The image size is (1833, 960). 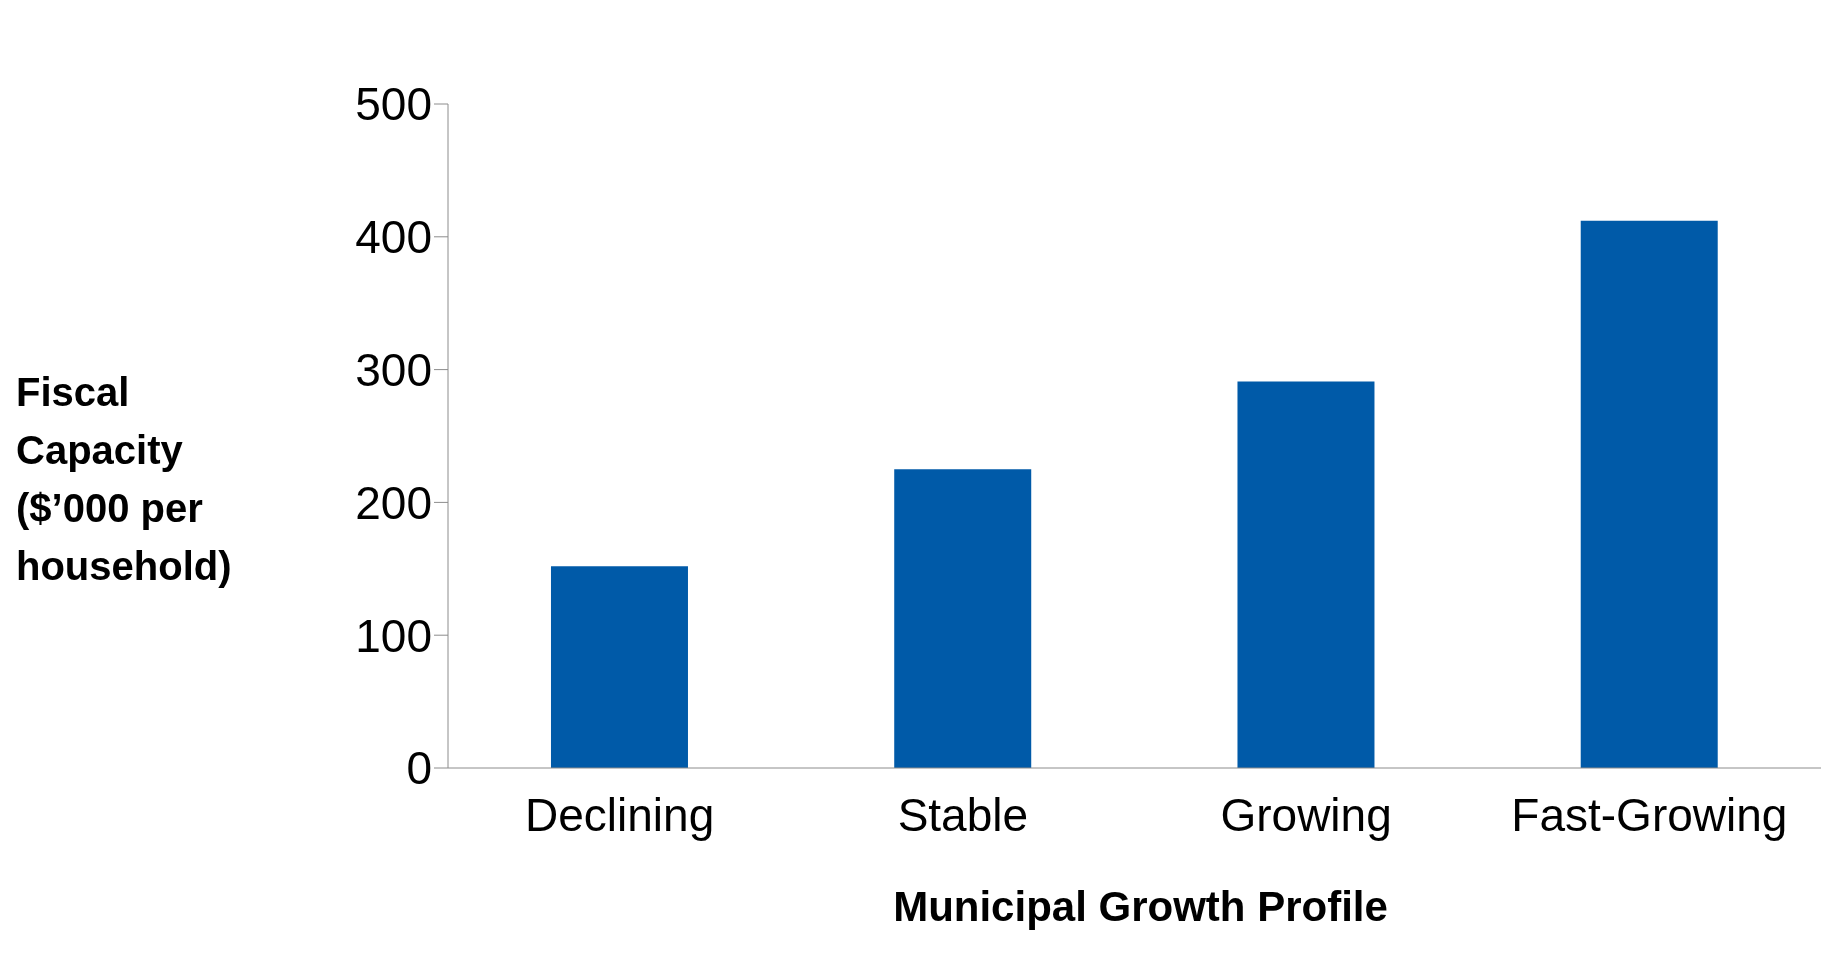 What do you see at coordinates (1649, 814) in the screenshot?
I see `x-tick-label: Fast-Growing` at bounding box center [1649, 814].